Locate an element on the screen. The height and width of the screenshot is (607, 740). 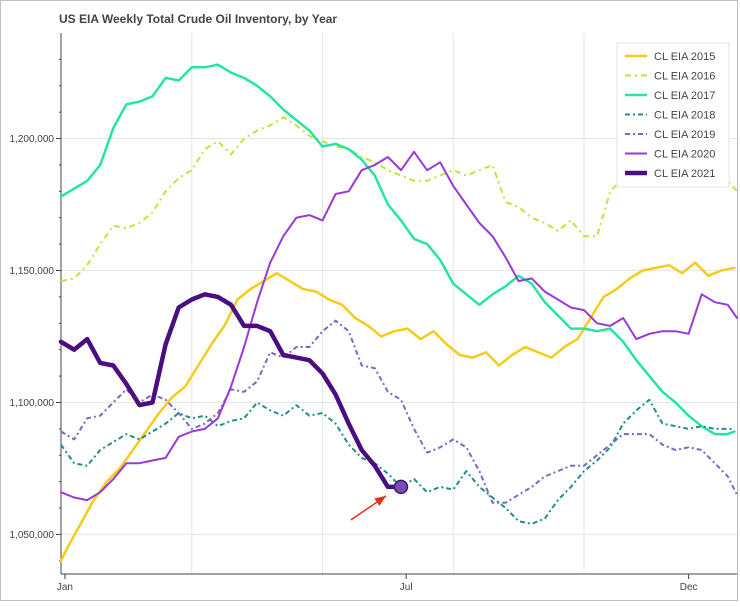
annotation-arrowhead is located at coordinates (380, 500).